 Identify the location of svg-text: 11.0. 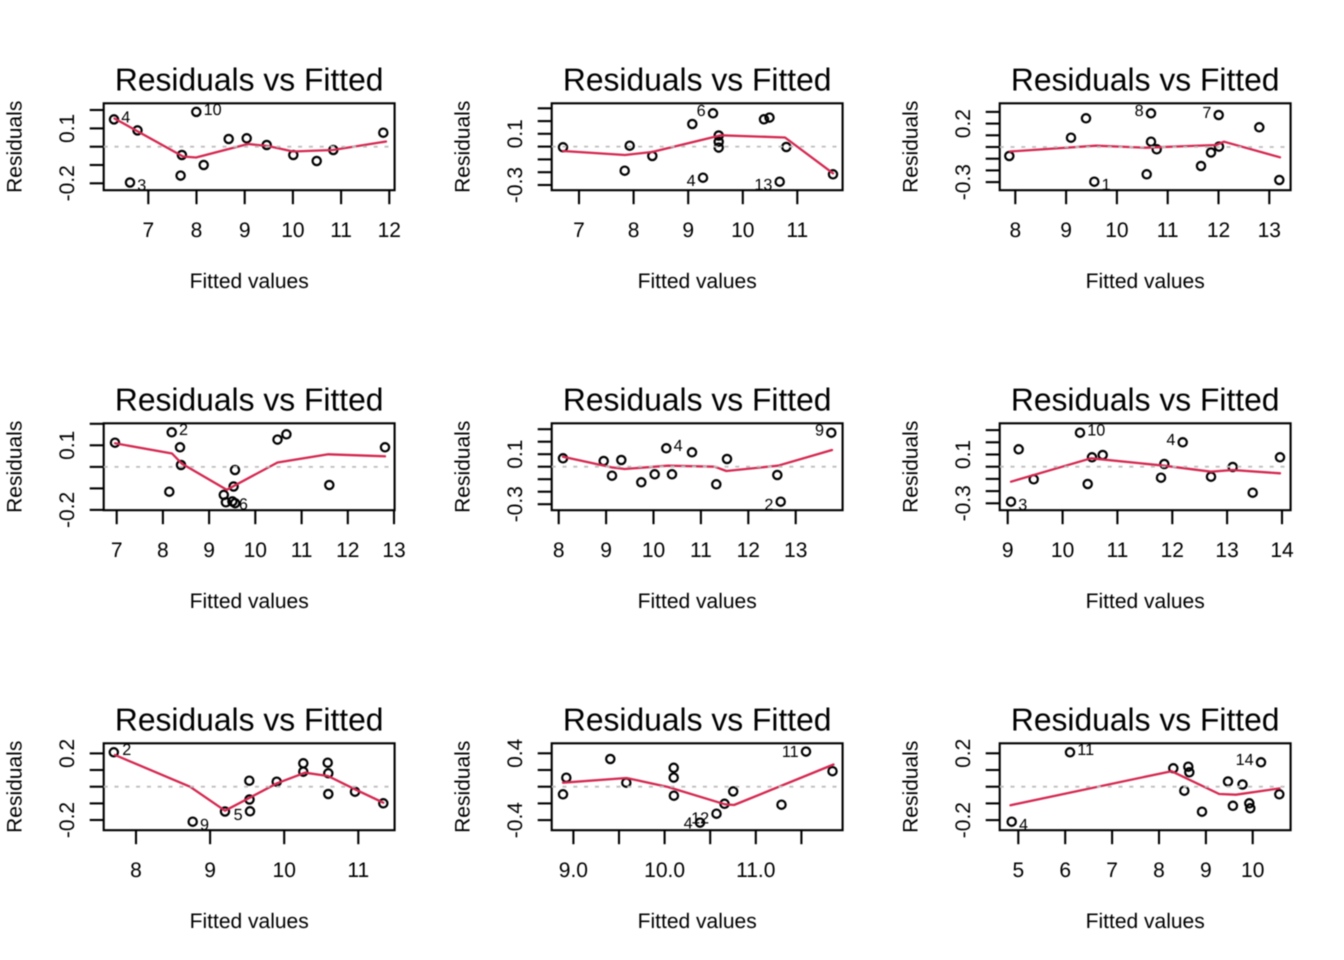
(755, 870).